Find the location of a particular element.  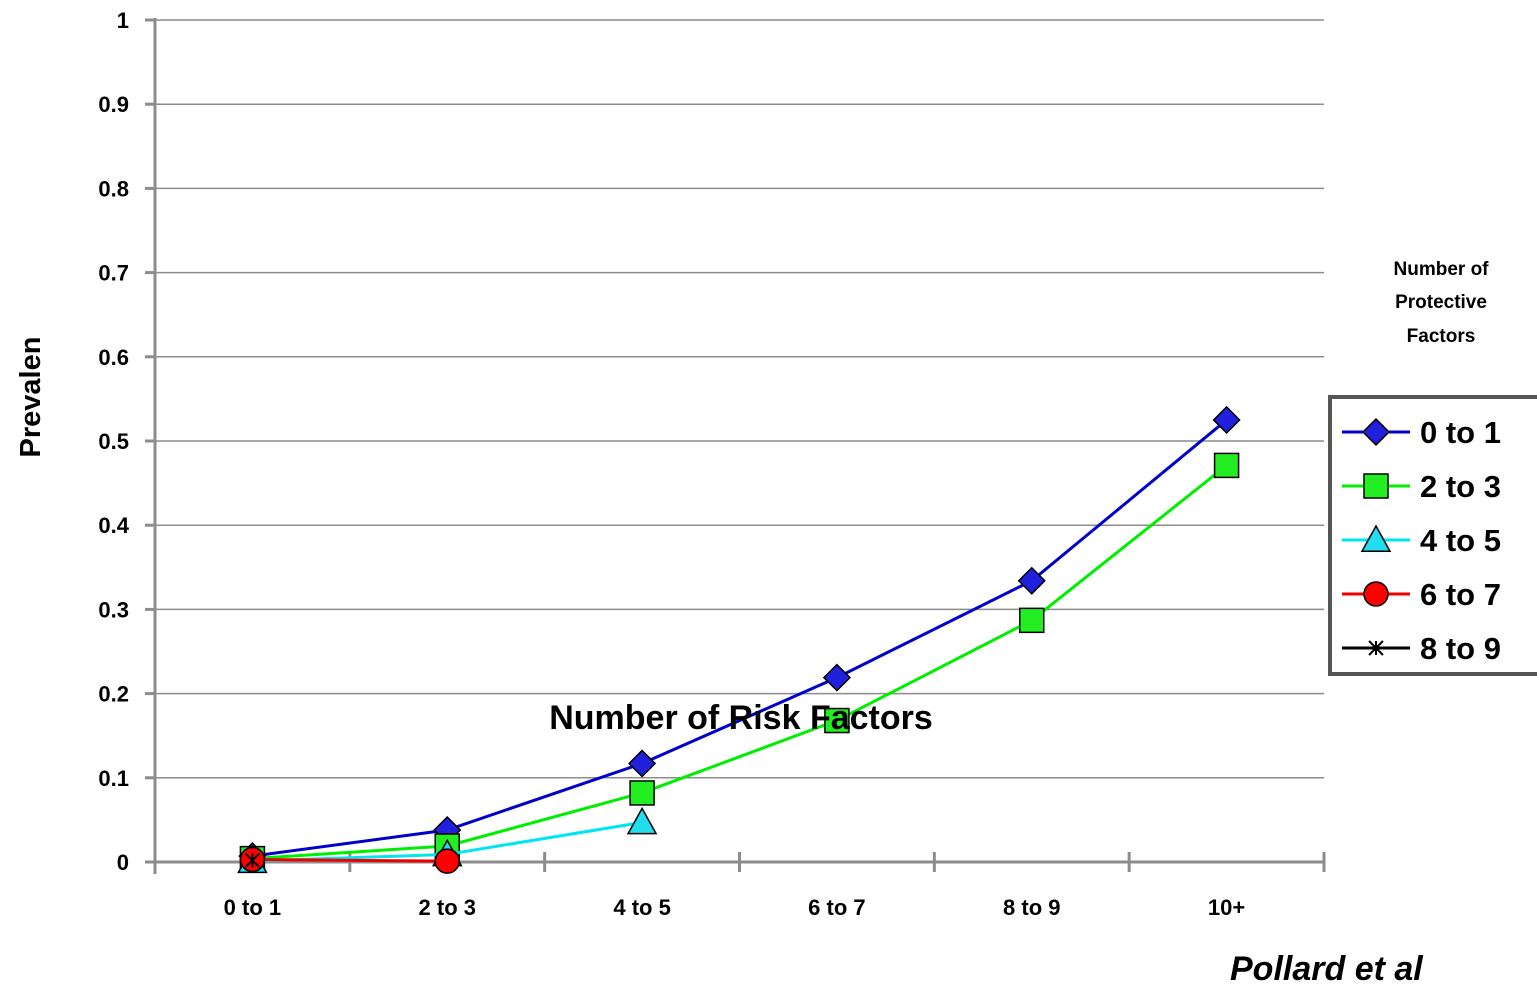

legend-label: 0 to 1 is located at coordinates (1460, 432).